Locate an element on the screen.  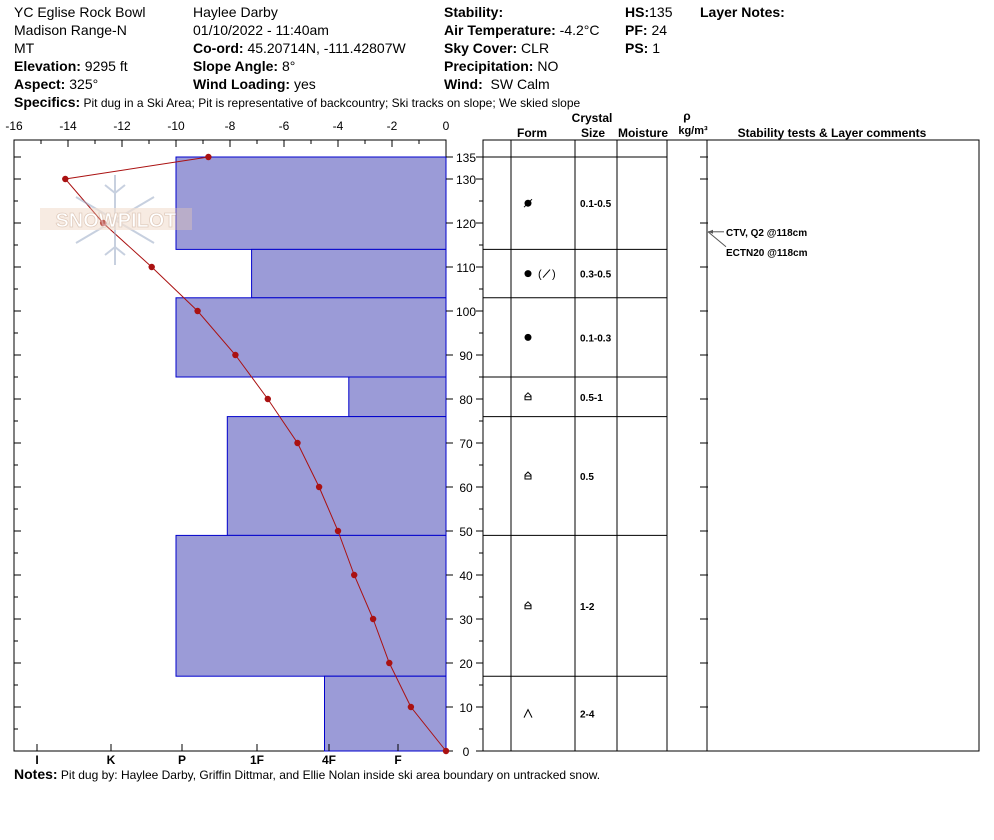
temperature-tick-label: -16 is located at coordinates (14, 126).